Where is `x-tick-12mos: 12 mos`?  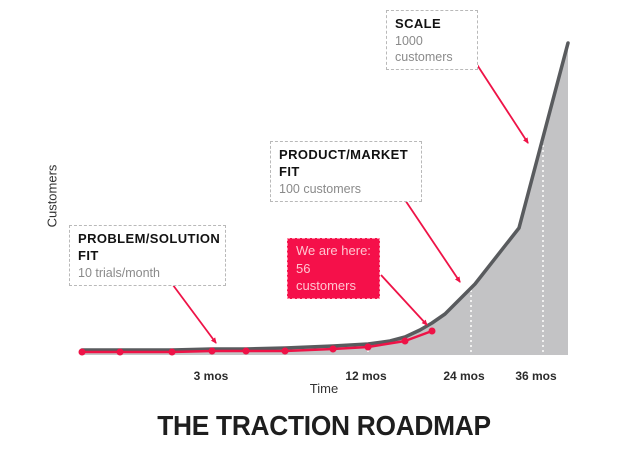
x-tick-12mos: 12 mos is located at coordinates (366, 376).